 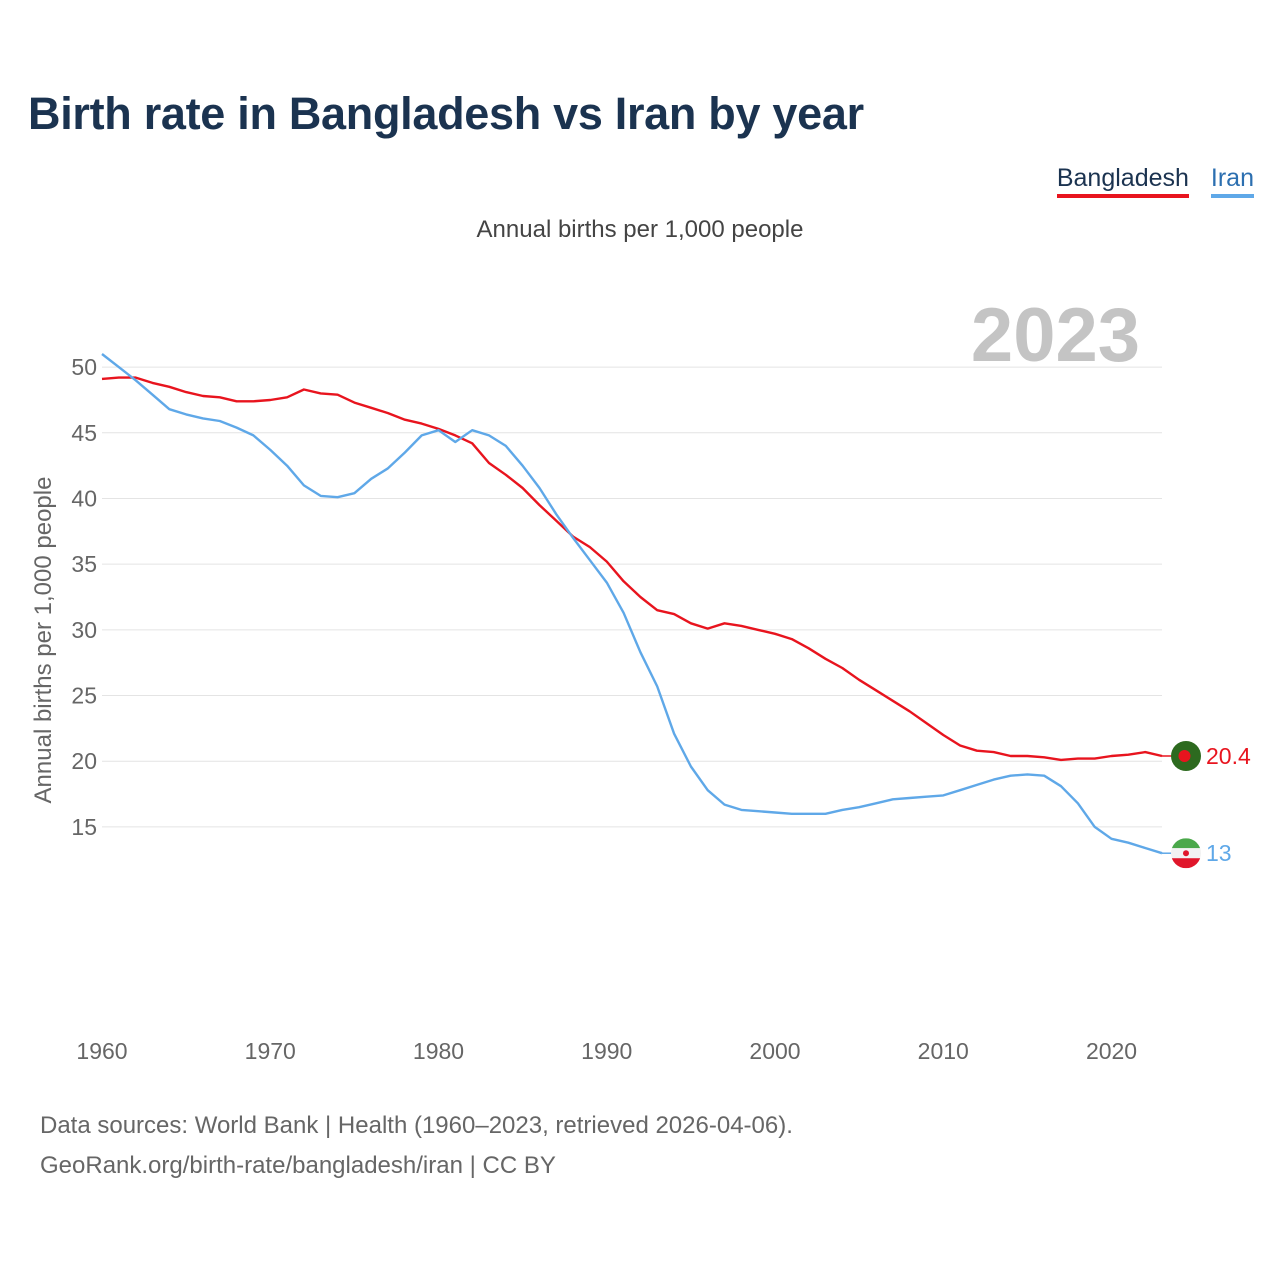 I want to click on flag-marker-bangladesh, so click(x=1186, y=755).